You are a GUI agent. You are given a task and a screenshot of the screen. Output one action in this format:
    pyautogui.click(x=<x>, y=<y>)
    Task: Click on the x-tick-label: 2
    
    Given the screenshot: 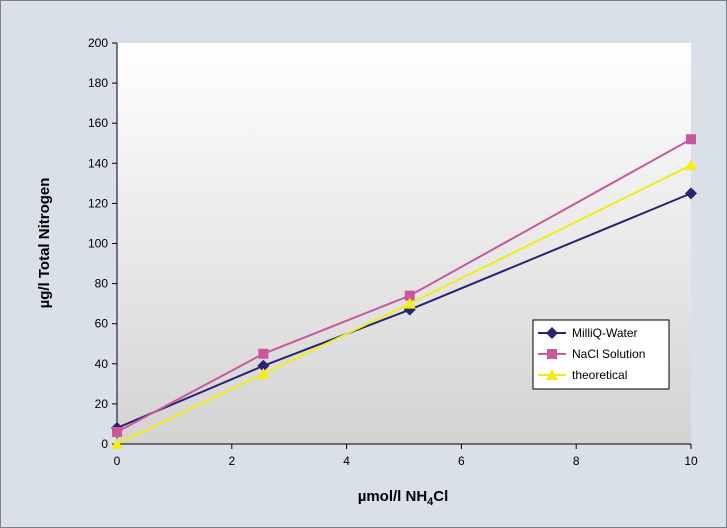 What is the action you would take?
    pyautogui.click(x=231, y=461)
    